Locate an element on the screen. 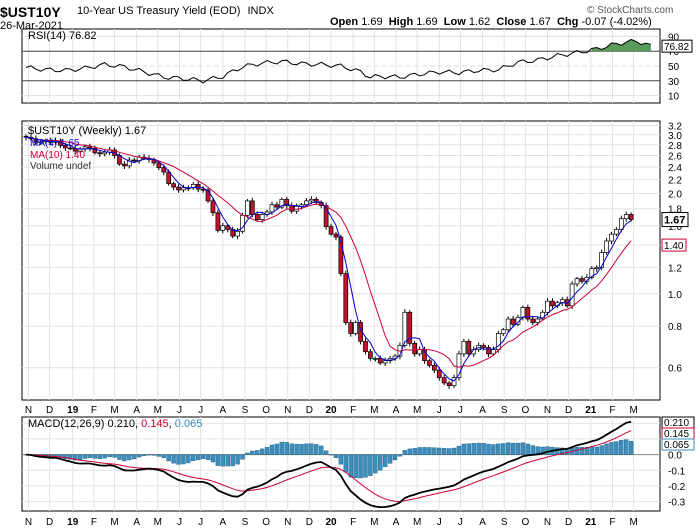  macd-tick-label: 0.0 is located at coordinates (675, 456).